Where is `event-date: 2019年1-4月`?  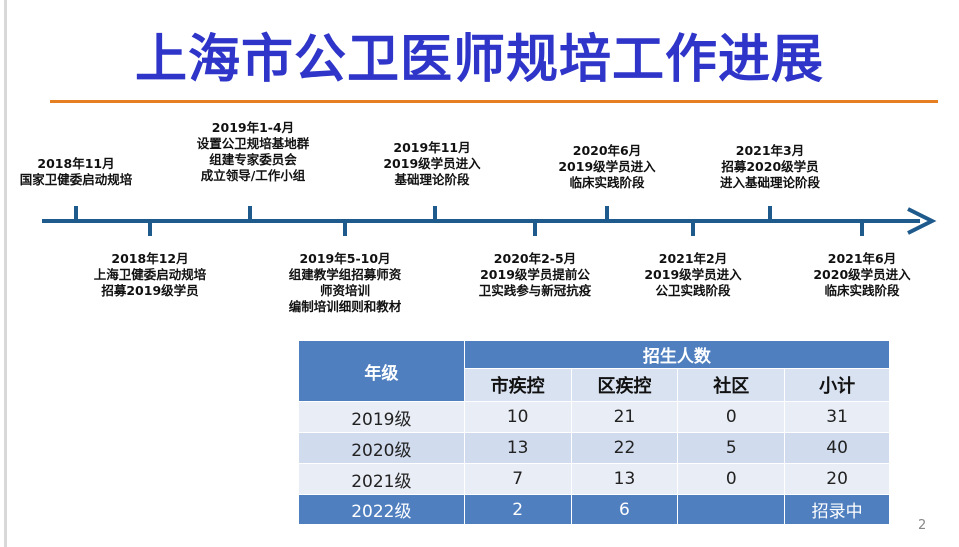
event-date: 2019年1-4月 is located at coordinates (253, 127).